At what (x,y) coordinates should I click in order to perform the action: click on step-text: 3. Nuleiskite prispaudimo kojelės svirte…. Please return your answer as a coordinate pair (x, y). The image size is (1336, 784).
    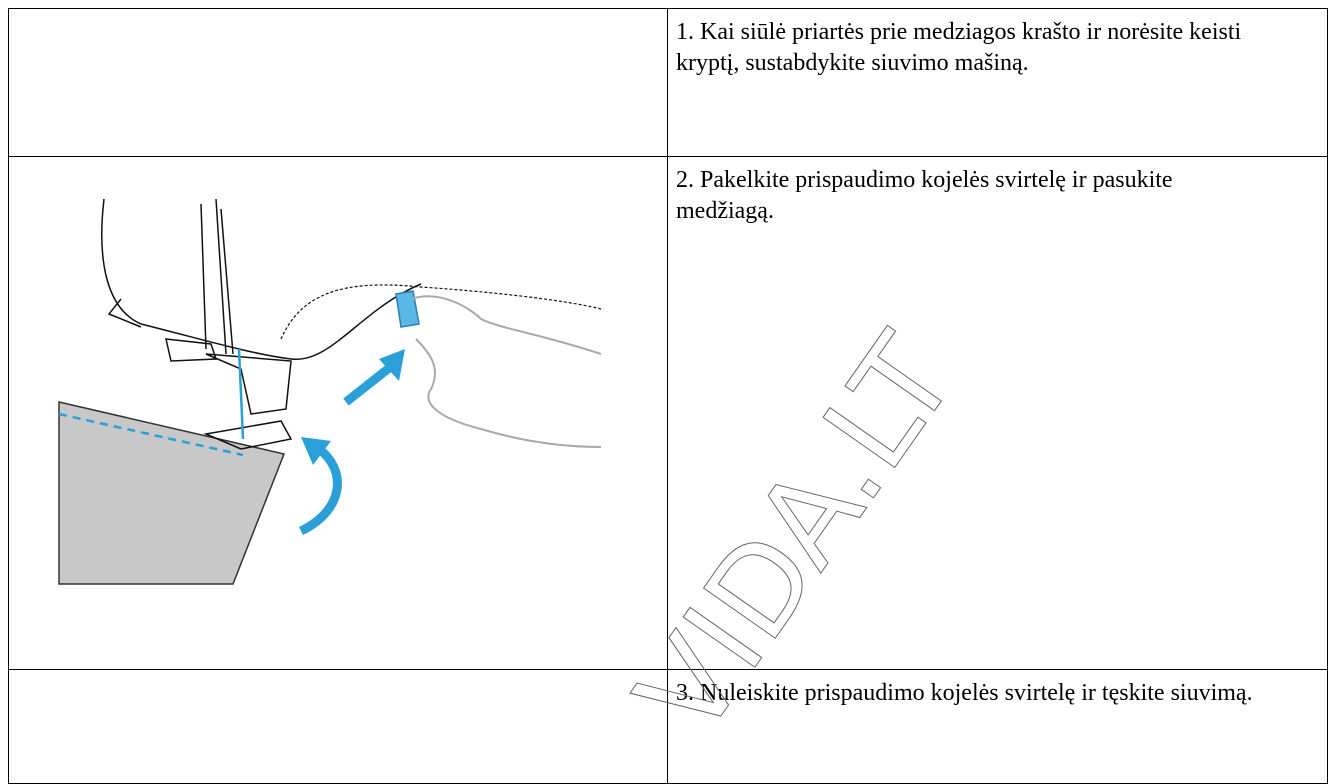
    Looking at the image, I should click on (997, 726).